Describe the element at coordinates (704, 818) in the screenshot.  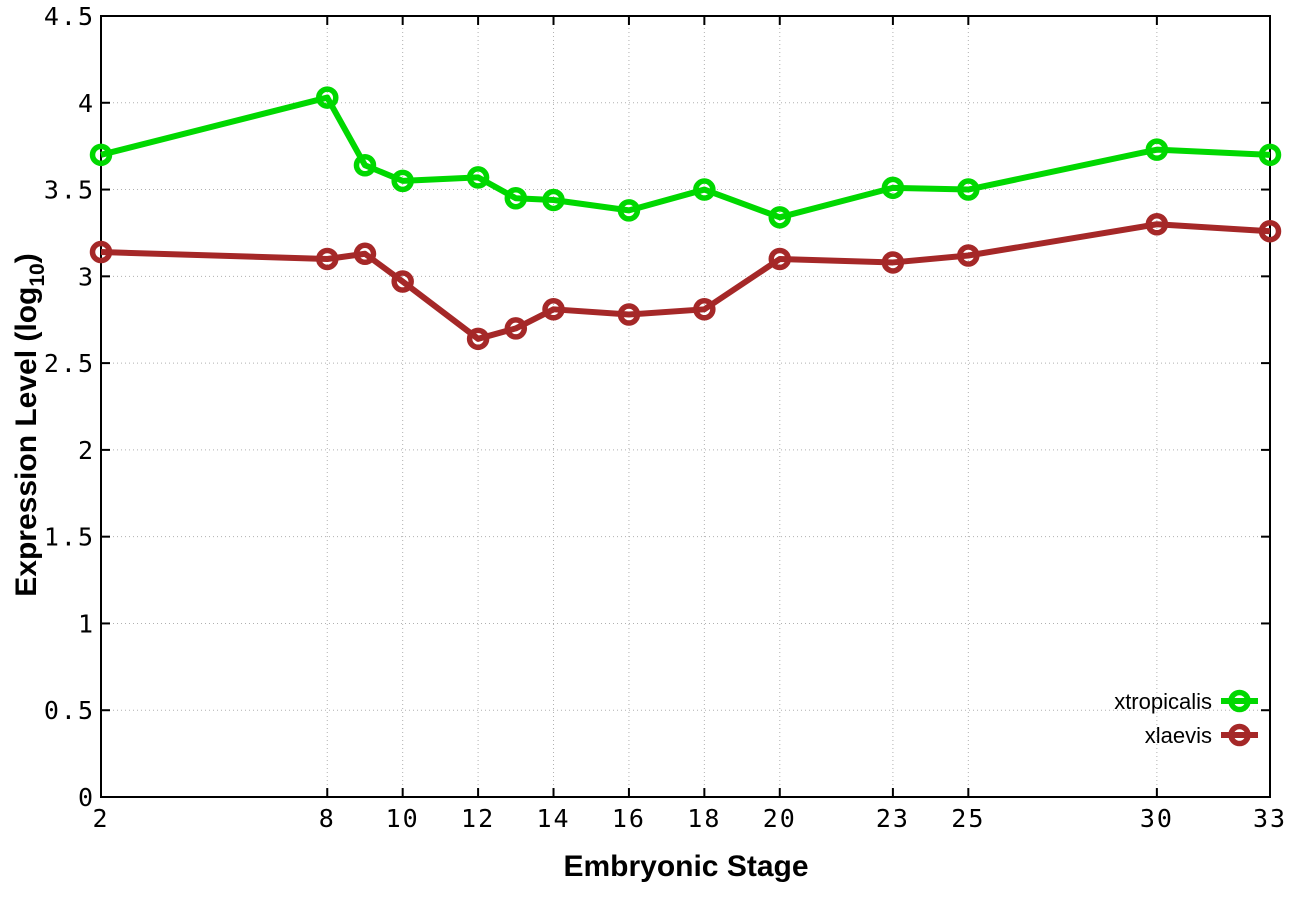
I see `x-tick-label: 18` at that location.